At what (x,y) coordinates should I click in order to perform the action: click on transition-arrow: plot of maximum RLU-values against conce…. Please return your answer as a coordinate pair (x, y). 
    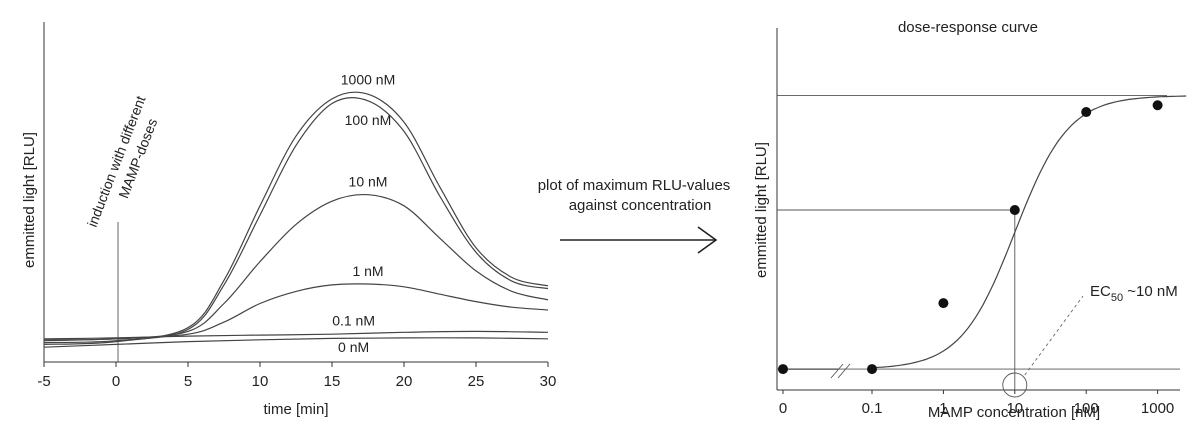
    Looking at the image, I should click on (634, 215).